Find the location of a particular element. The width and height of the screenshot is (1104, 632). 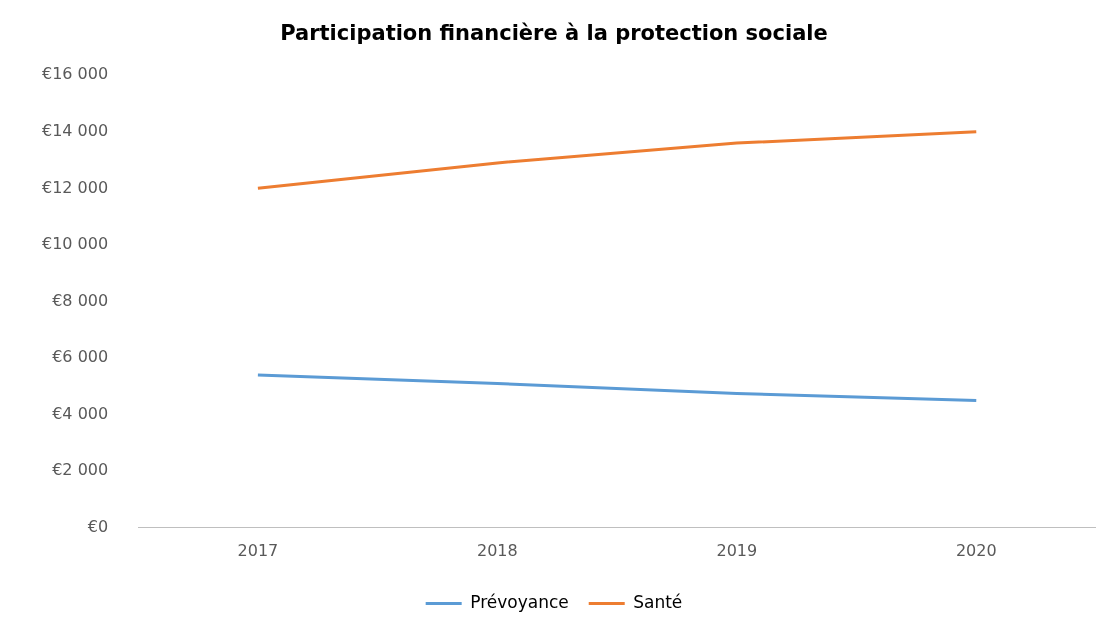

y-tick-label: €16 000 is located at coordinates (75, 74).